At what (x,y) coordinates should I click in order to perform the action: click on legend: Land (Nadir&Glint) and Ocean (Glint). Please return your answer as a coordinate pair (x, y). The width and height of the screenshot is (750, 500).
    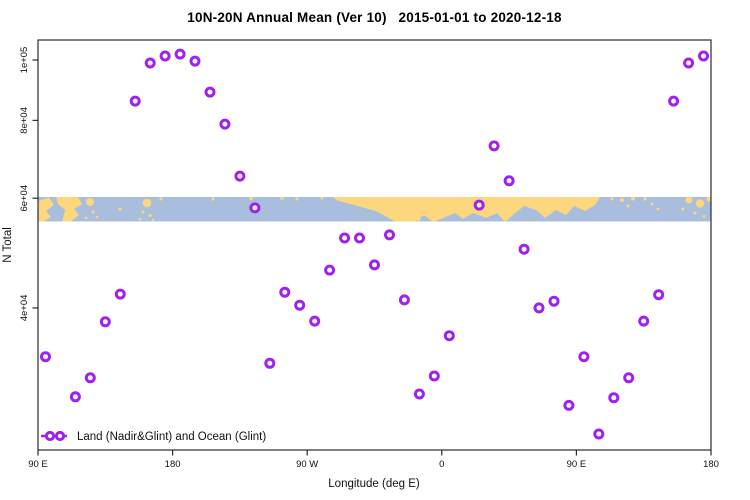
    Looking at the image, I should click on (153, 436).